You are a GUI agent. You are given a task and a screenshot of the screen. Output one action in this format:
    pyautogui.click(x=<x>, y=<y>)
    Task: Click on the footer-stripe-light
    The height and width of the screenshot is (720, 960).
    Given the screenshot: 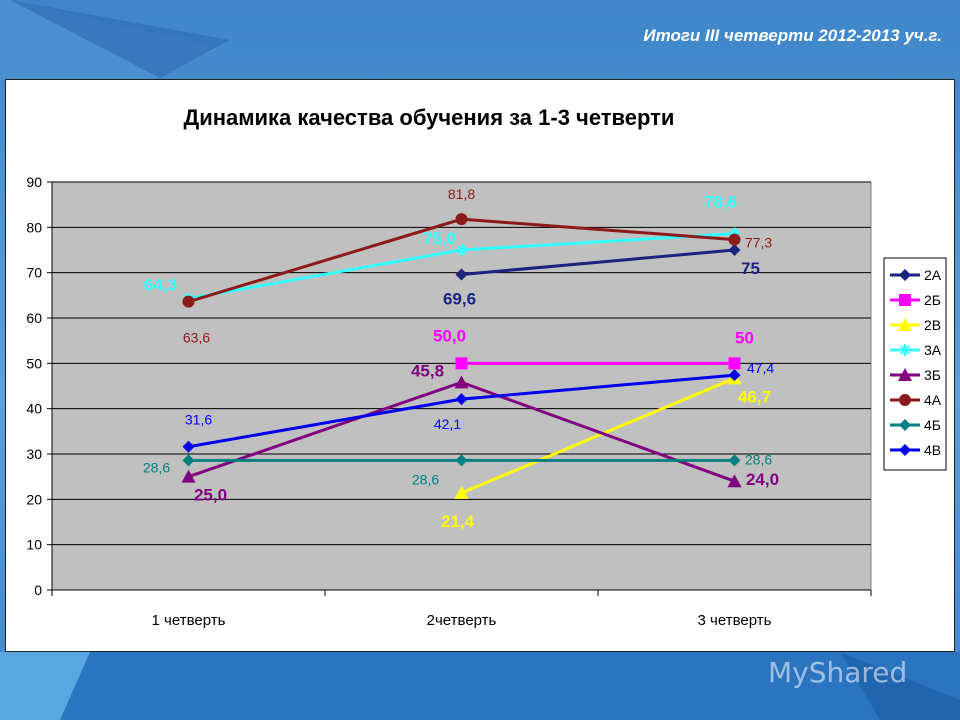 What is the action you would take?
    pyautogui.click(x=45, y=686)
    